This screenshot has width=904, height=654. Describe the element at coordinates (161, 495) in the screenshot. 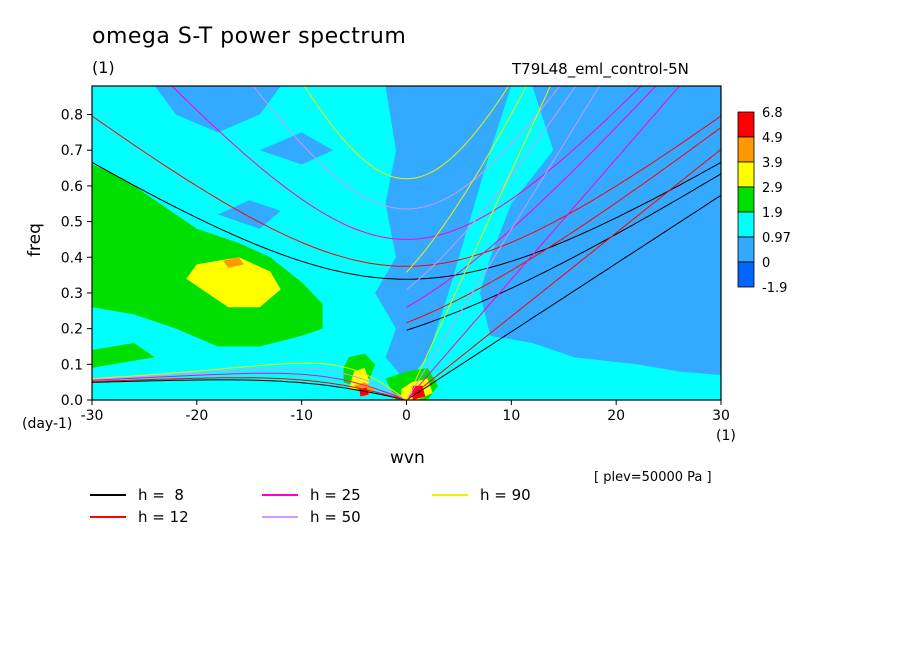

I see `legend-label: h = 8` at that location.